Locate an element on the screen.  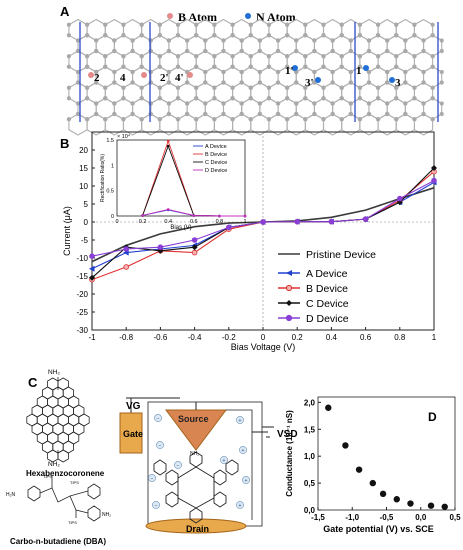
y-tick-label: -5 is located at coordinates (85, 240).